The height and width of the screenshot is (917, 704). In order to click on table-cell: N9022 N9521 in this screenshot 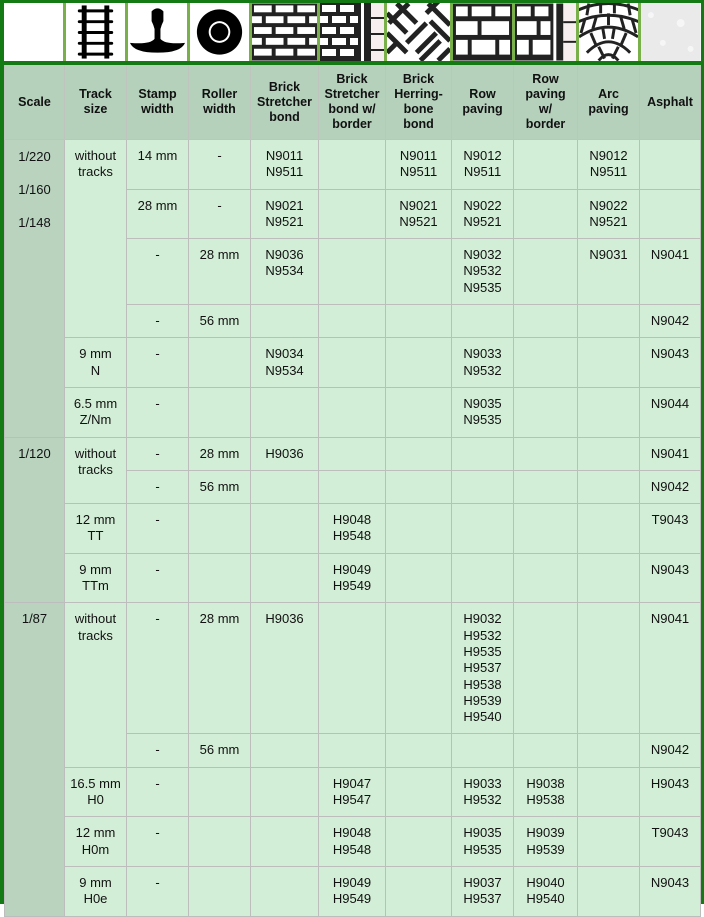, I will do `click(482, 214)`.